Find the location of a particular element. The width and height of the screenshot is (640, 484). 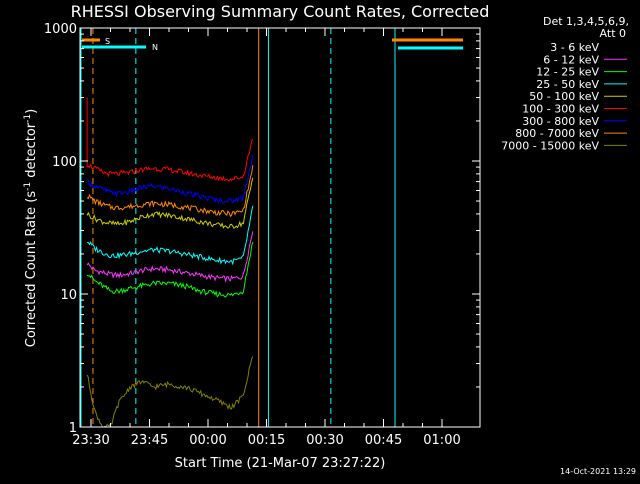

legend-entry-label: 12 - 25 keV is located at coordinates (567, 72).